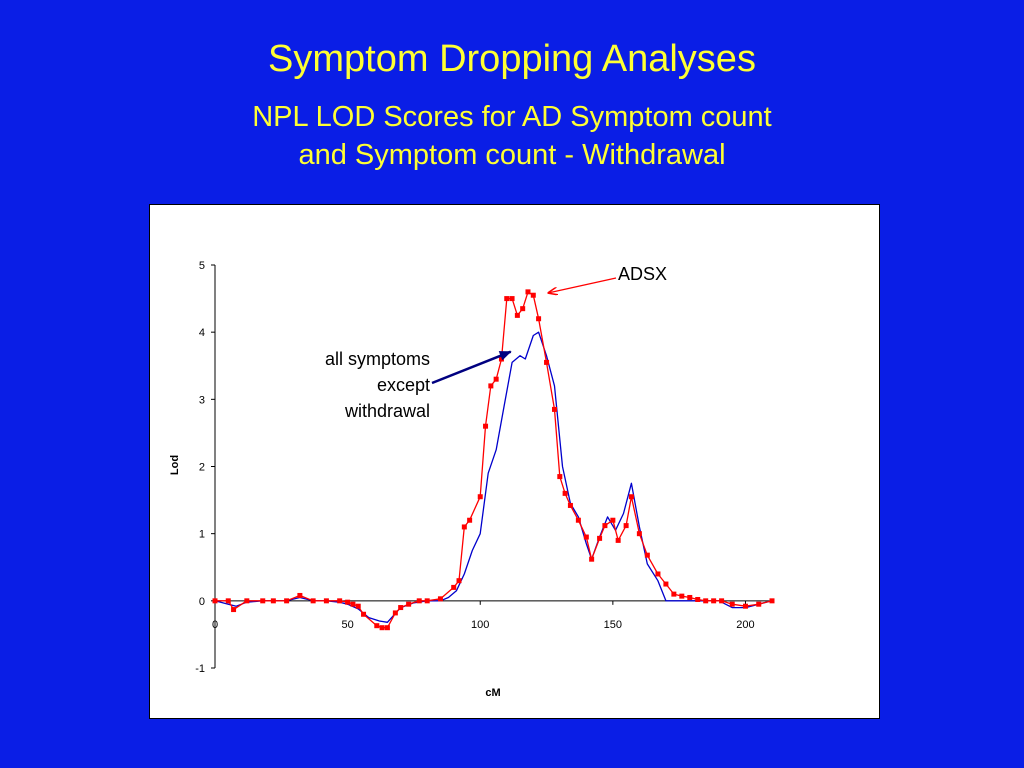 Image resolution: width=1024 pixels, height=768 pixels. What do you see at coordinates (202, 400) in the screenshot?
I see `y-tick-label: 3` at bounding box center [202, 400].